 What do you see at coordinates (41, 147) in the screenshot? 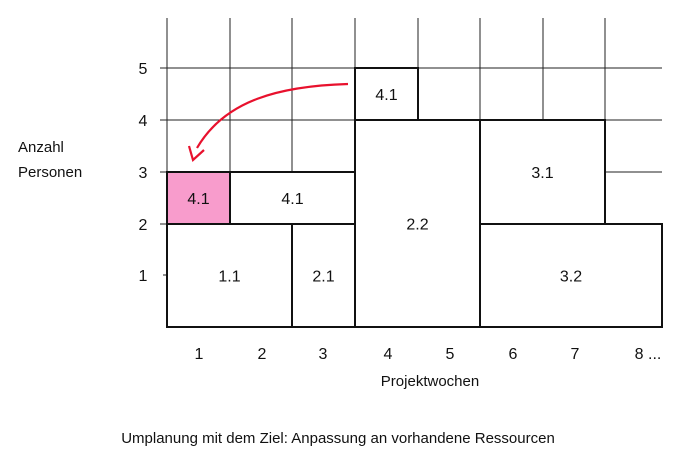
I see `y-axis-label-line1: Anzahl` at bounding box center [41, 147].